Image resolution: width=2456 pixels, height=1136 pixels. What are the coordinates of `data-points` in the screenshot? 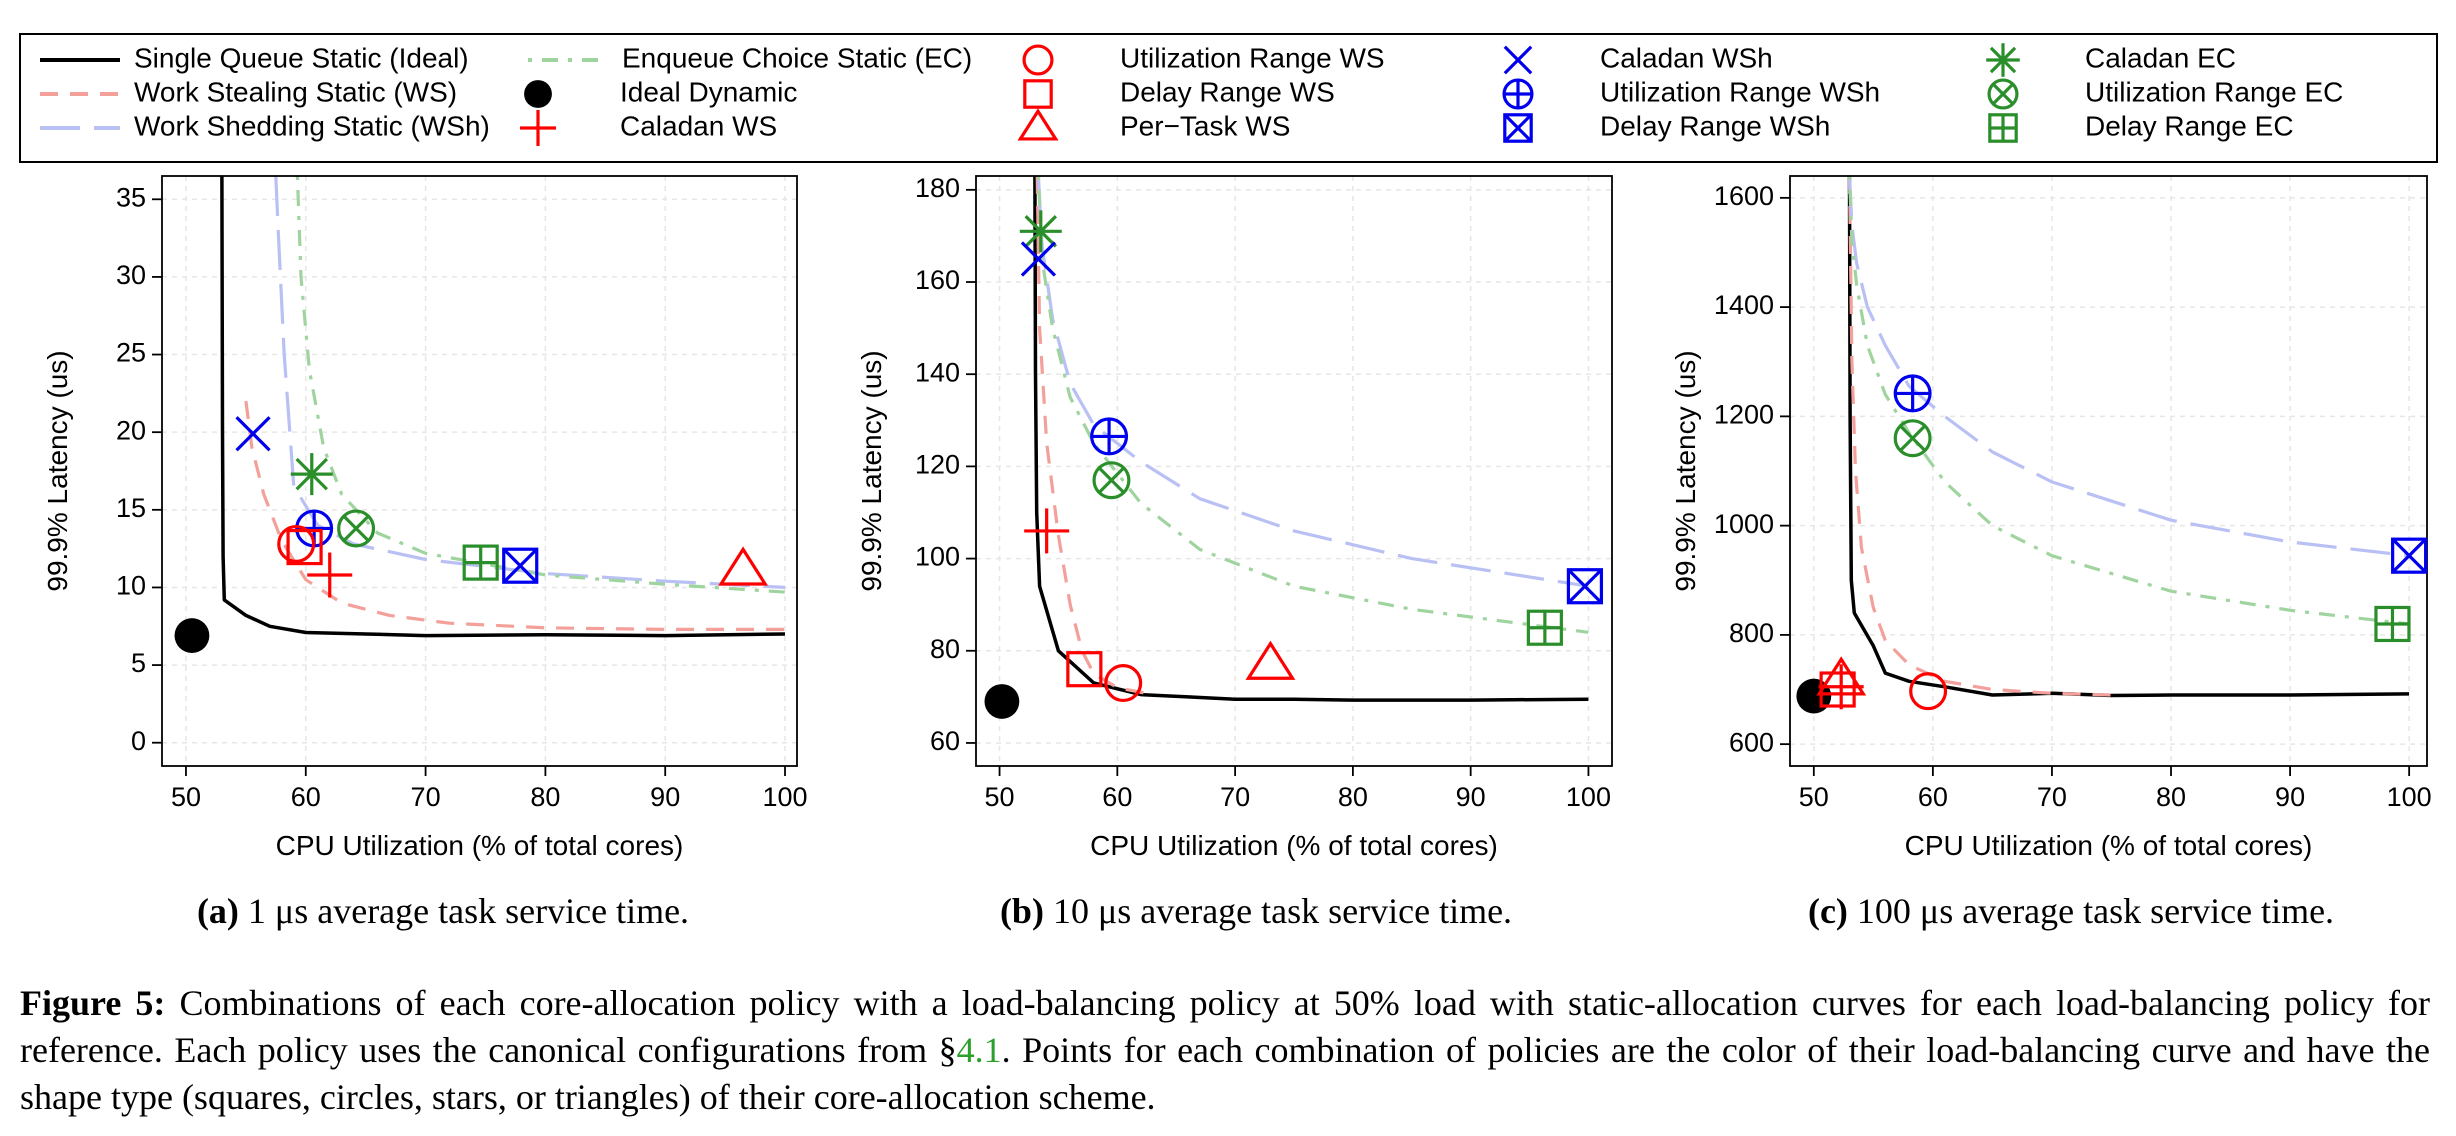 It's located at (1294, 464).